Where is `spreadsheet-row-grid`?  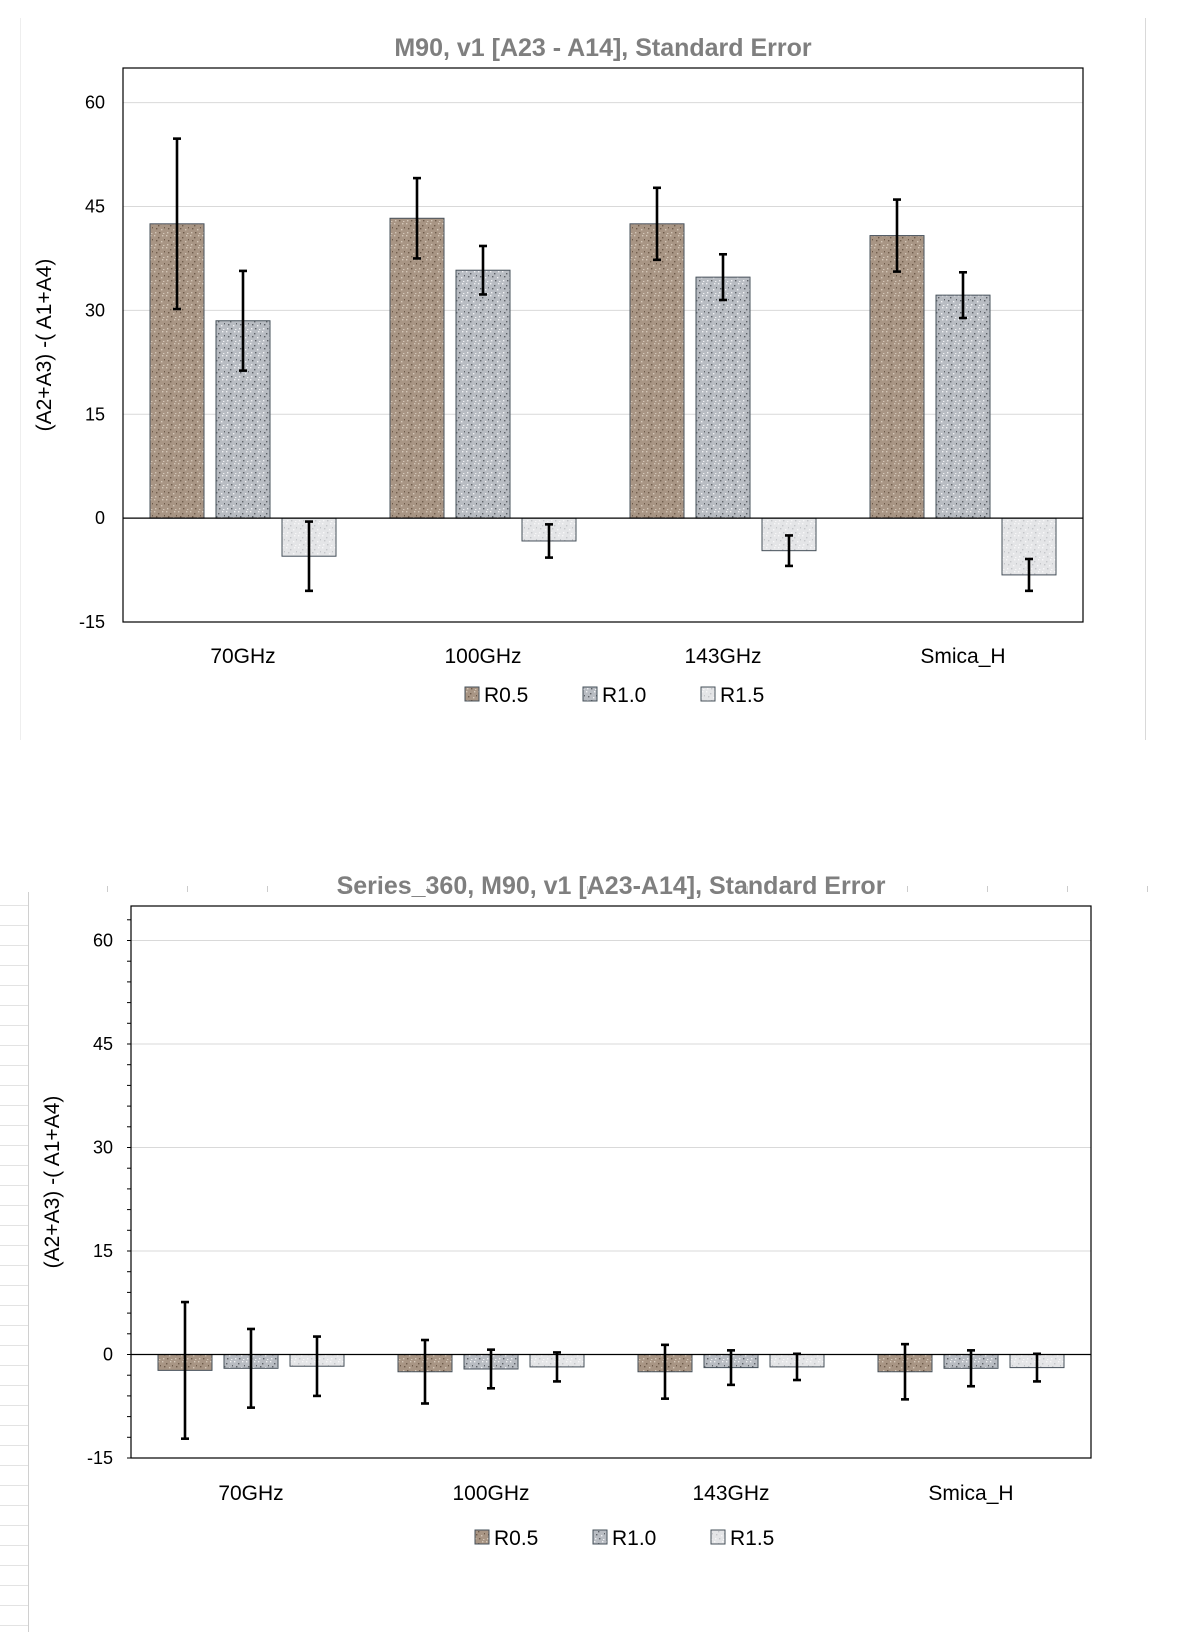 spreadsheet-row-grid is located at coordinates (14, 1259).